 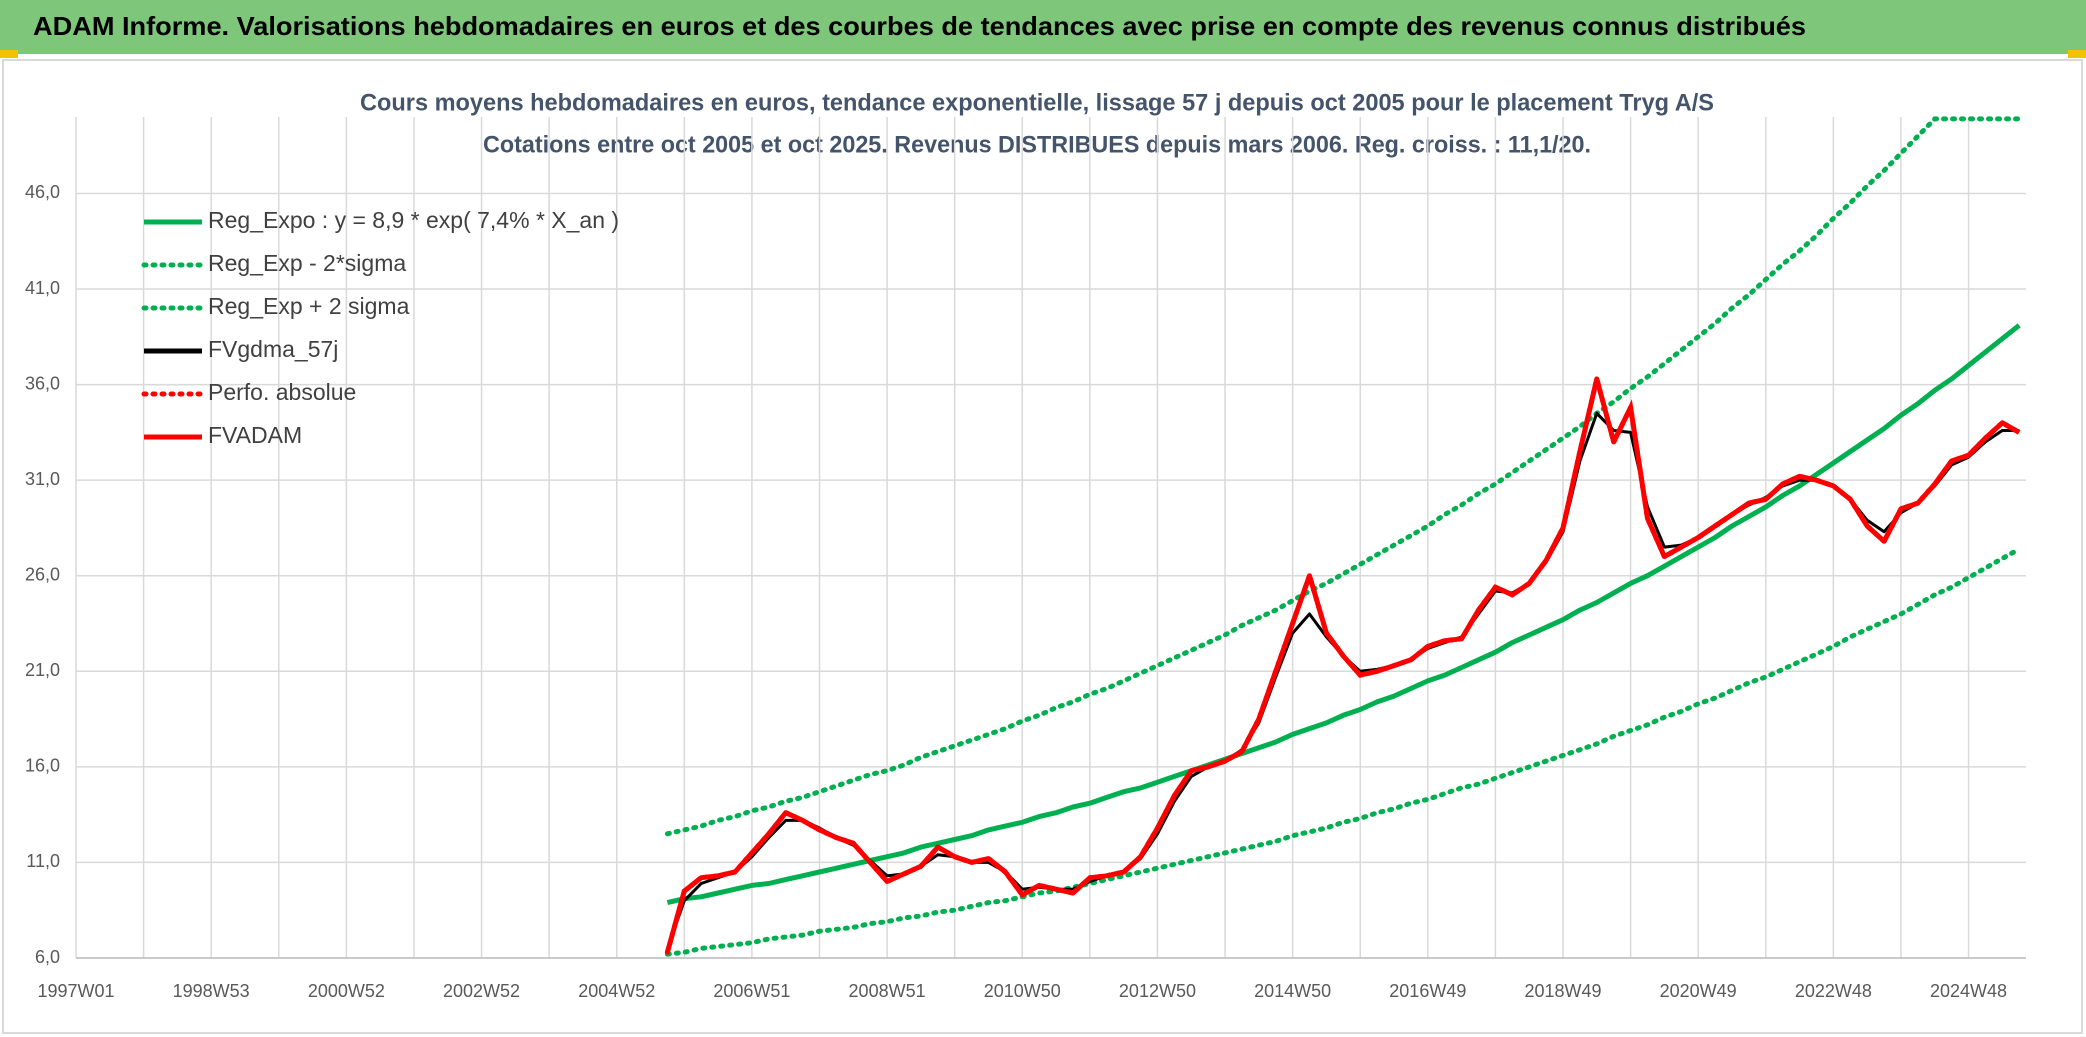 What do you see at coordinates (307, 263) in the screenshot?
I see `legend-label: Reg_Exp - 2*sigma` at bounding box center [307, 263].